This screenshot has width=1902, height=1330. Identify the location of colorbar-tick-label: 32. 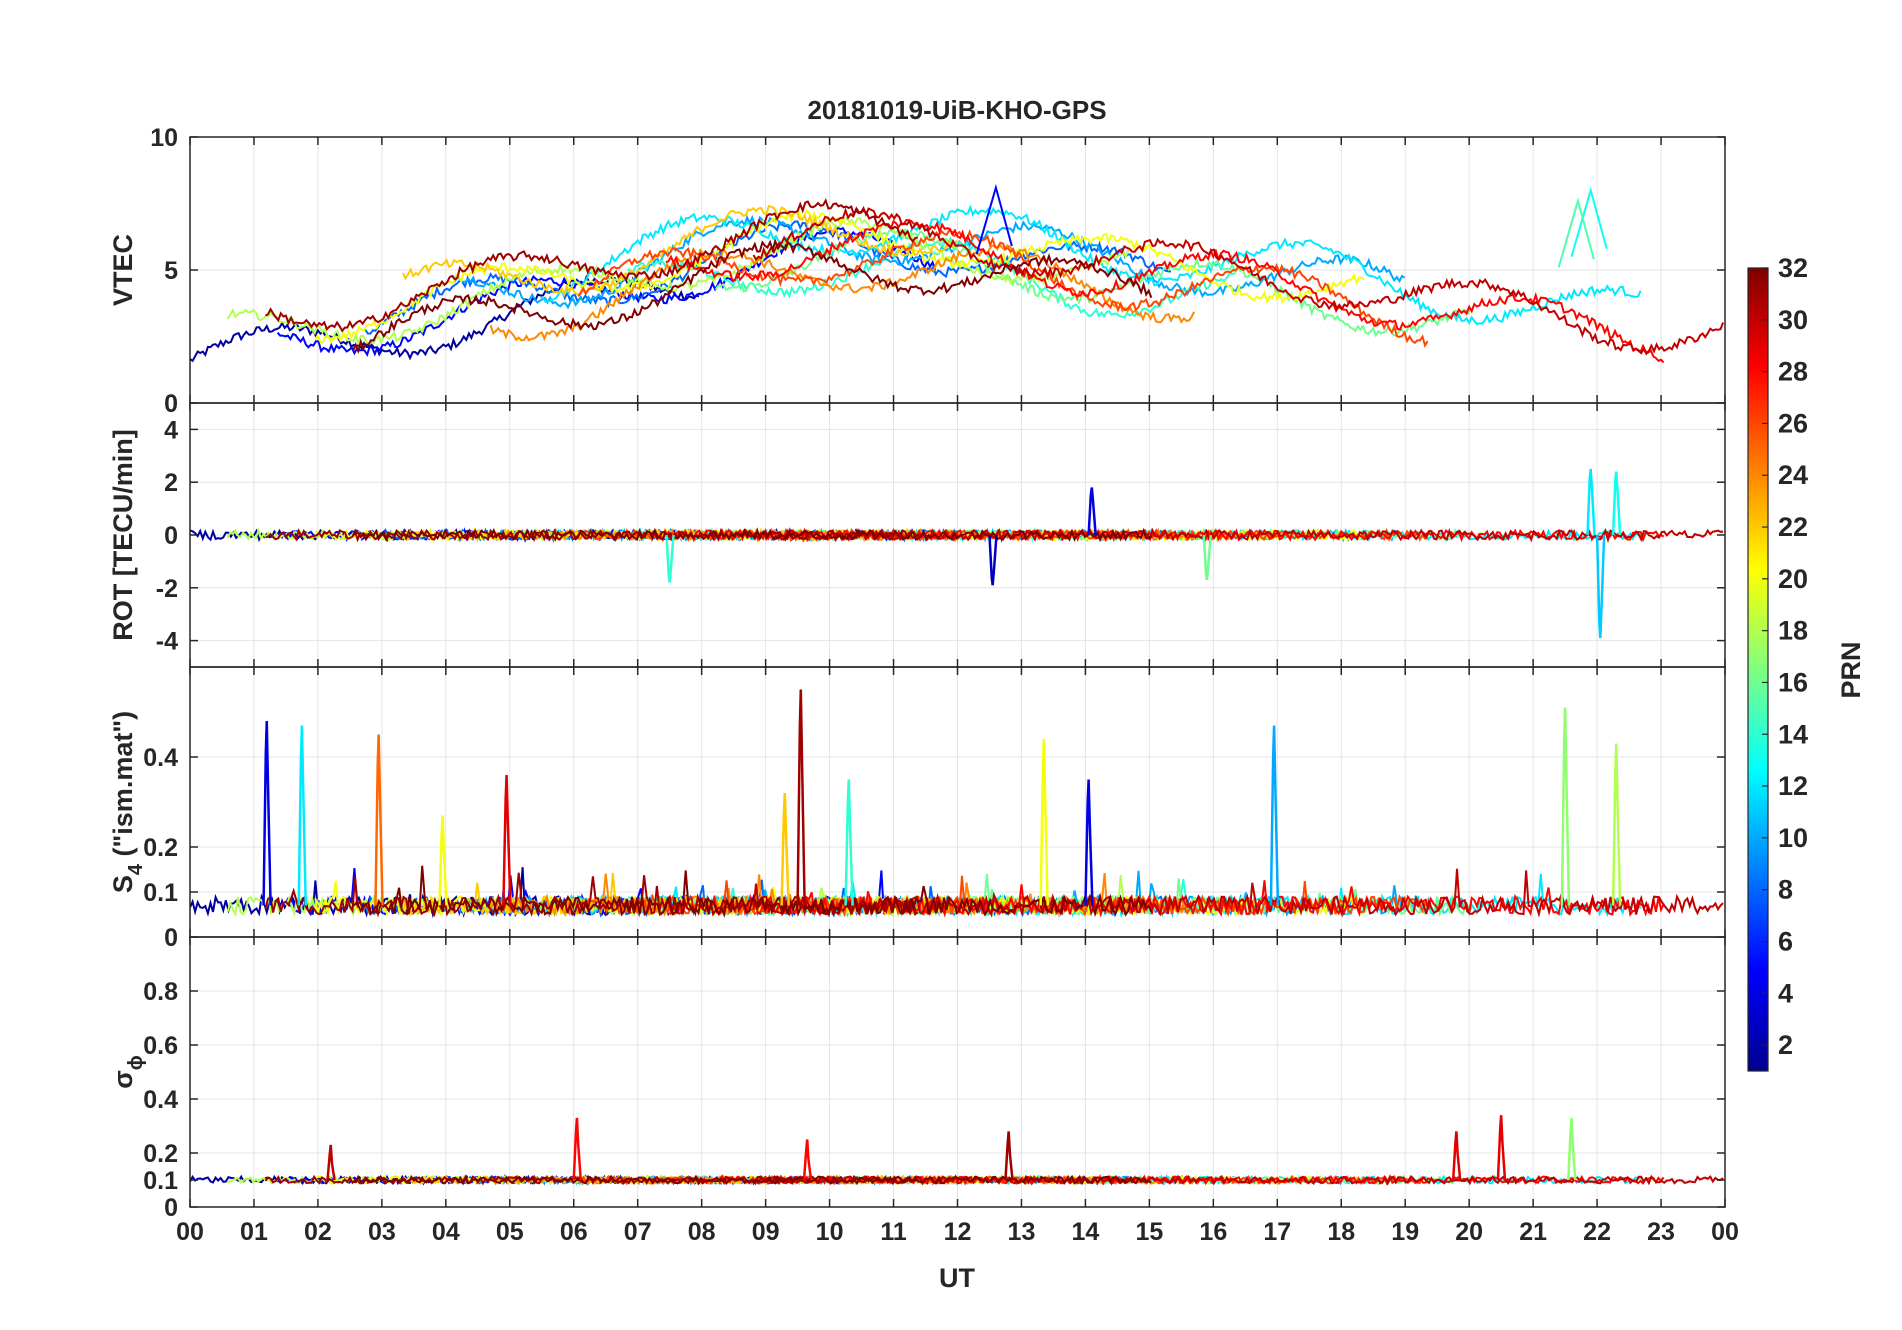
(1793, 268).